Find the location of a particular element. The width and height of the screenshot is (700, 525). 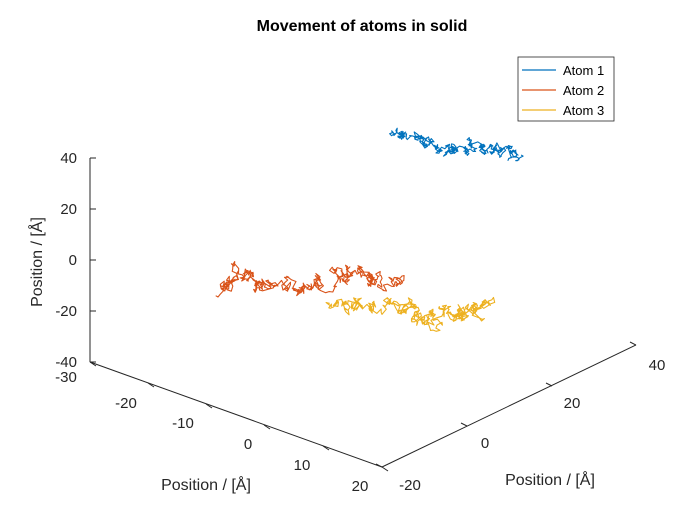

z-tick-label: 20 is located at coordinates (68, 209).